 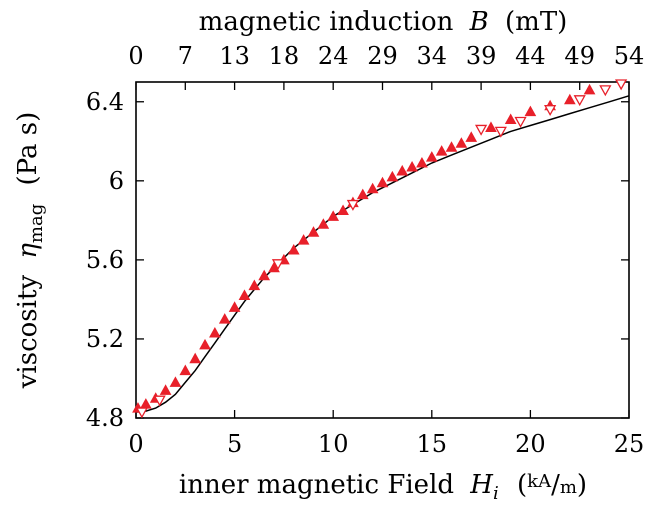 What do you see at coordinates (386, 444) in the screenshot?
I see `x-tick-labels: 0 5 10 15 20 25` at bounding box center [386, 444].